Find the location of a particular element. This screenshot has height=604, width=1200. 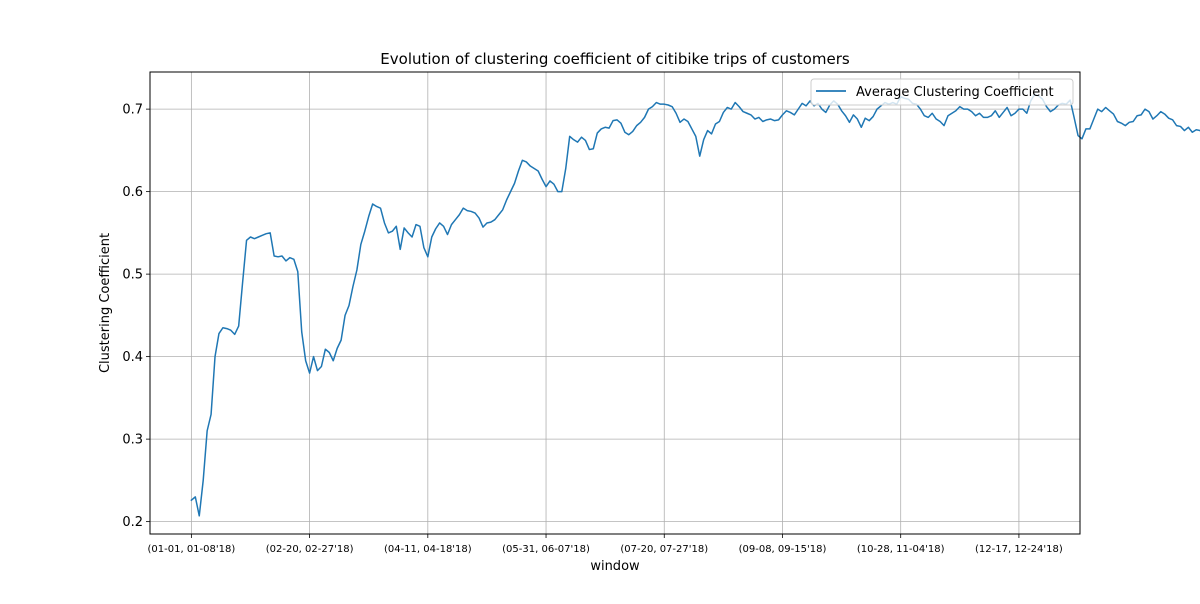

x-tick-label: (02-20, 02-27'18) is located at coordinates (310, 549).